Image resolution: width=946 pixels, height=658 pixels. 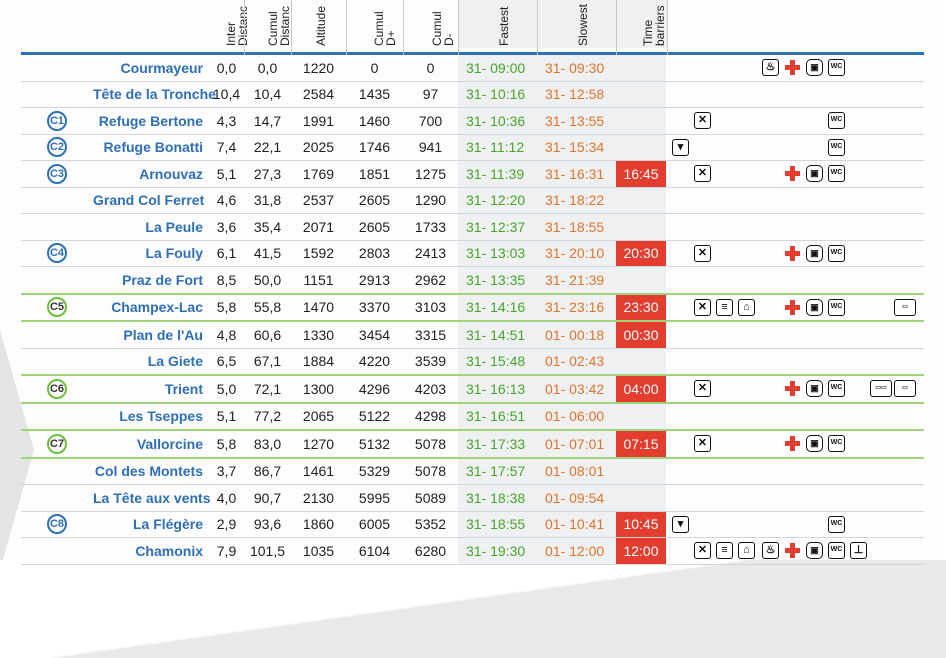 What do you see at coordinates (641, 389) in the screenshot?
I see `time-barrier: 04:00` at bounding box center [641, 389].